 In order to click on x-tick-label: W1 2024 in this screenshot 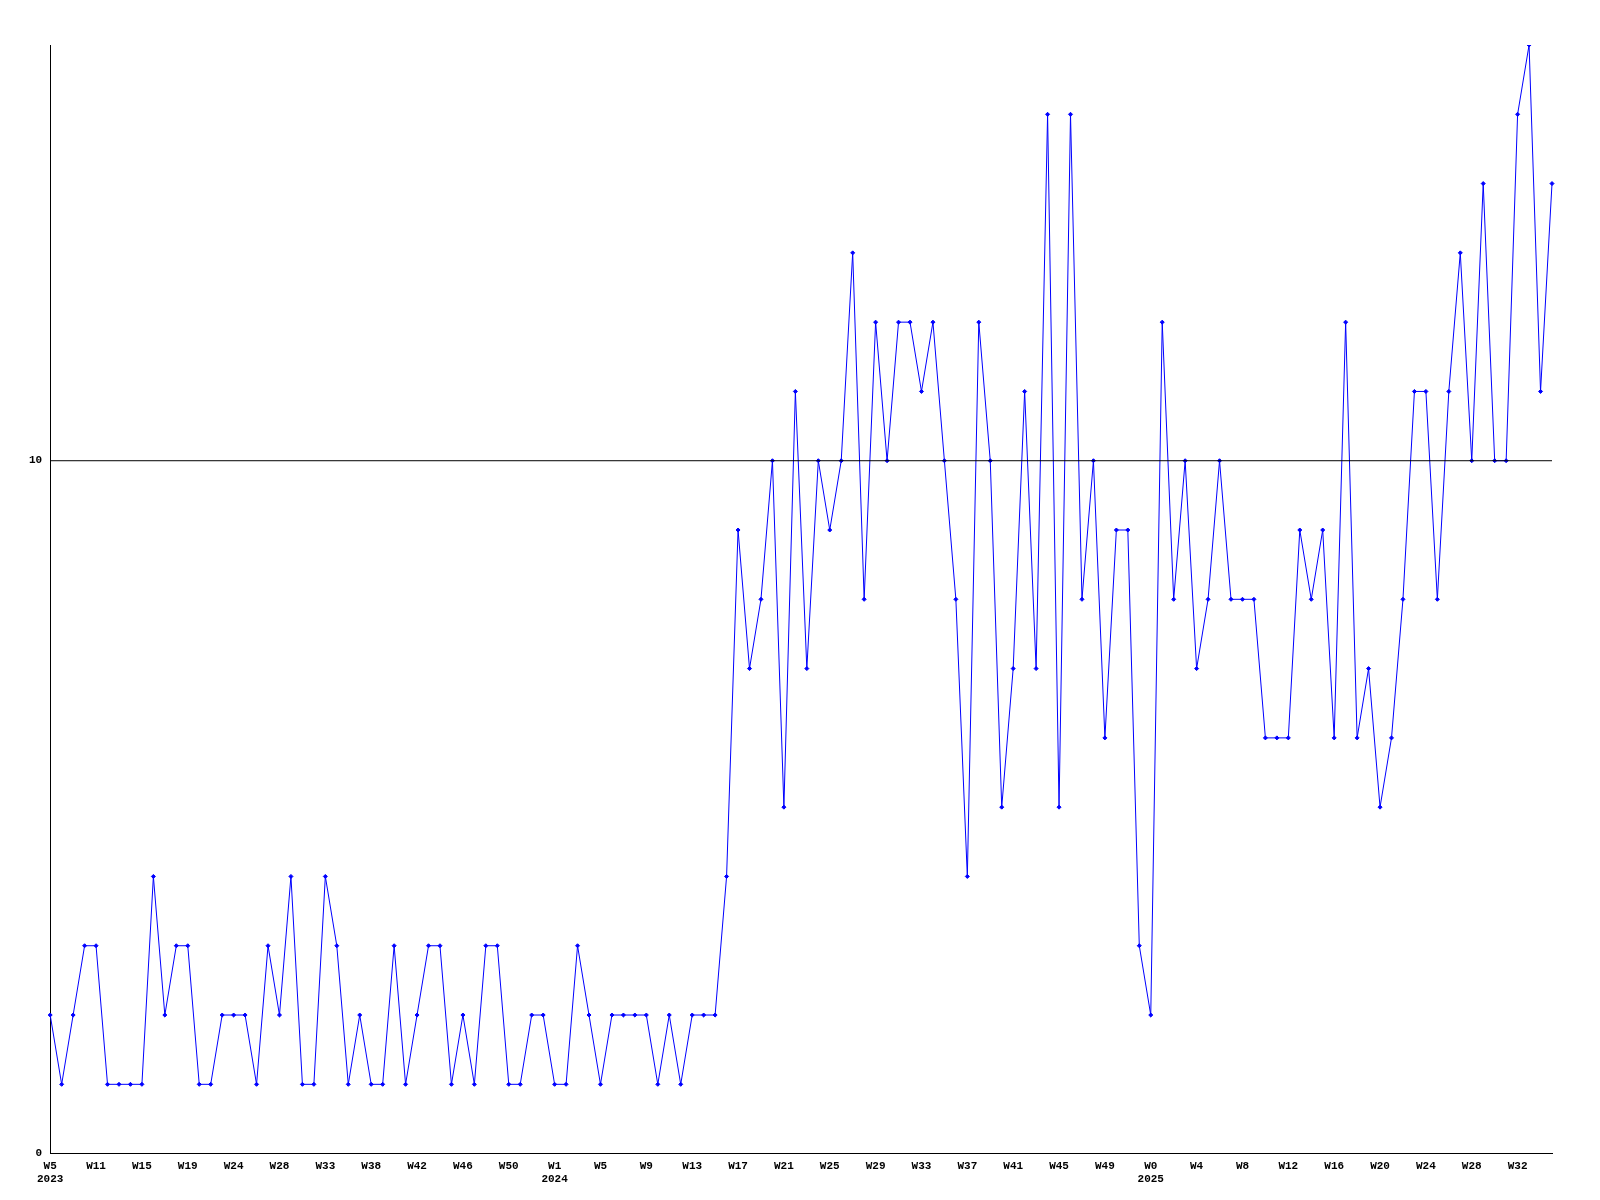, I will do `click(555, 1172)`.